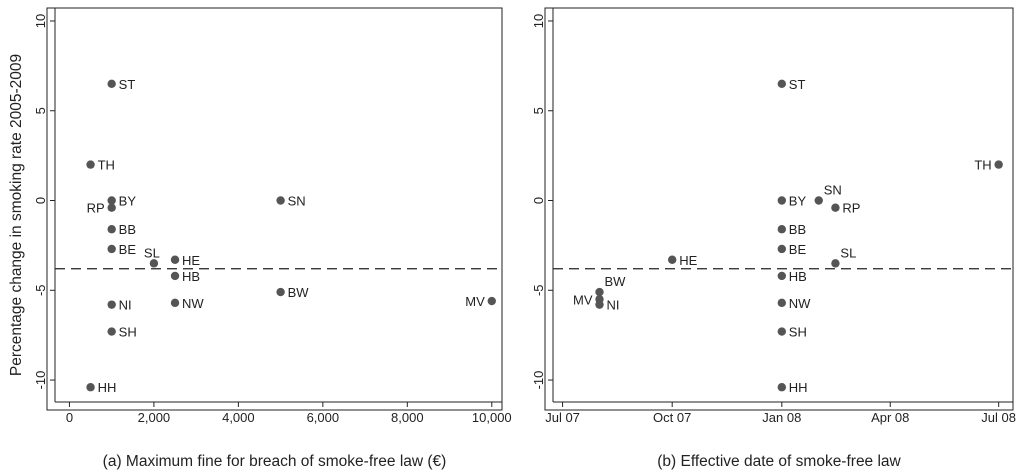 This screenshot has width=1024, height=474. I want to click on x-tick-label: 6,000, so click(323, 417).